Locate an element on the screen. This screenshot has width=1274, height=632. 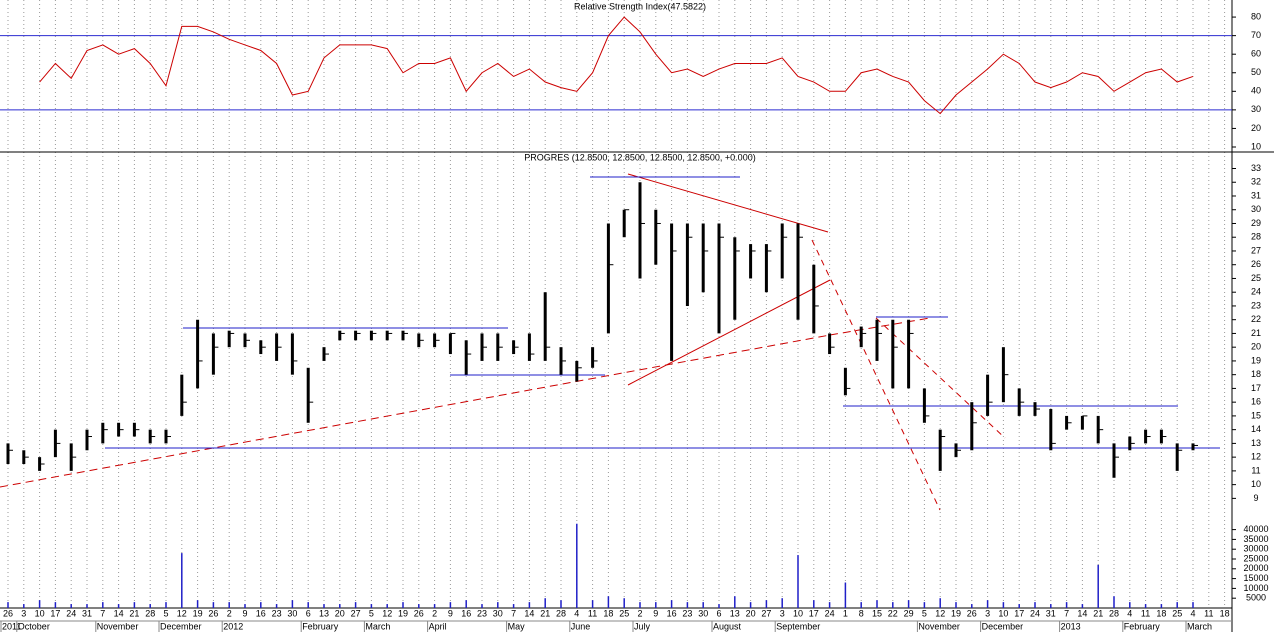
month-label: July is located at coordinates (642, 626).